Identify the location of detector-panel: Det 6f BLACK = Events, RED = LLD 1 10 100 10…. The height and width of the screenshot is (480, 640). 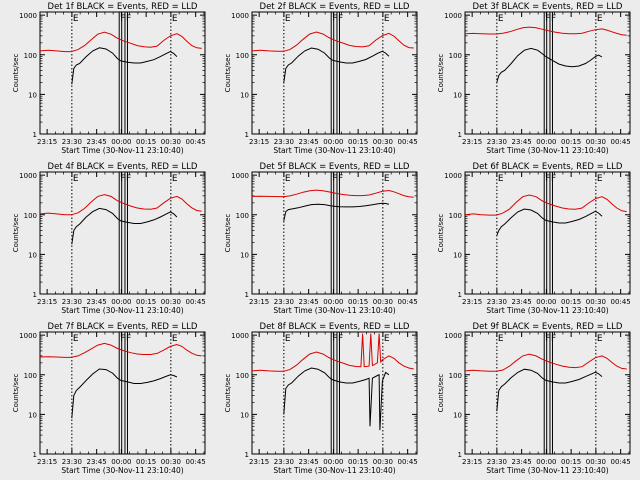
(534, 238).